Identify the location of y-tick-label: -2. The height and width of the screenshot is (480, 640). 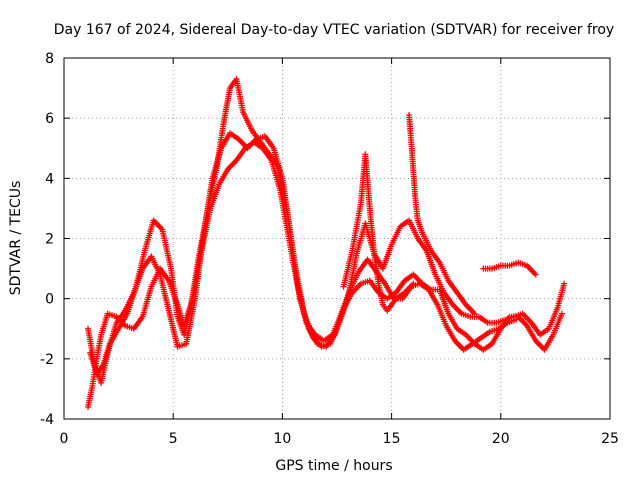
(47, 360).